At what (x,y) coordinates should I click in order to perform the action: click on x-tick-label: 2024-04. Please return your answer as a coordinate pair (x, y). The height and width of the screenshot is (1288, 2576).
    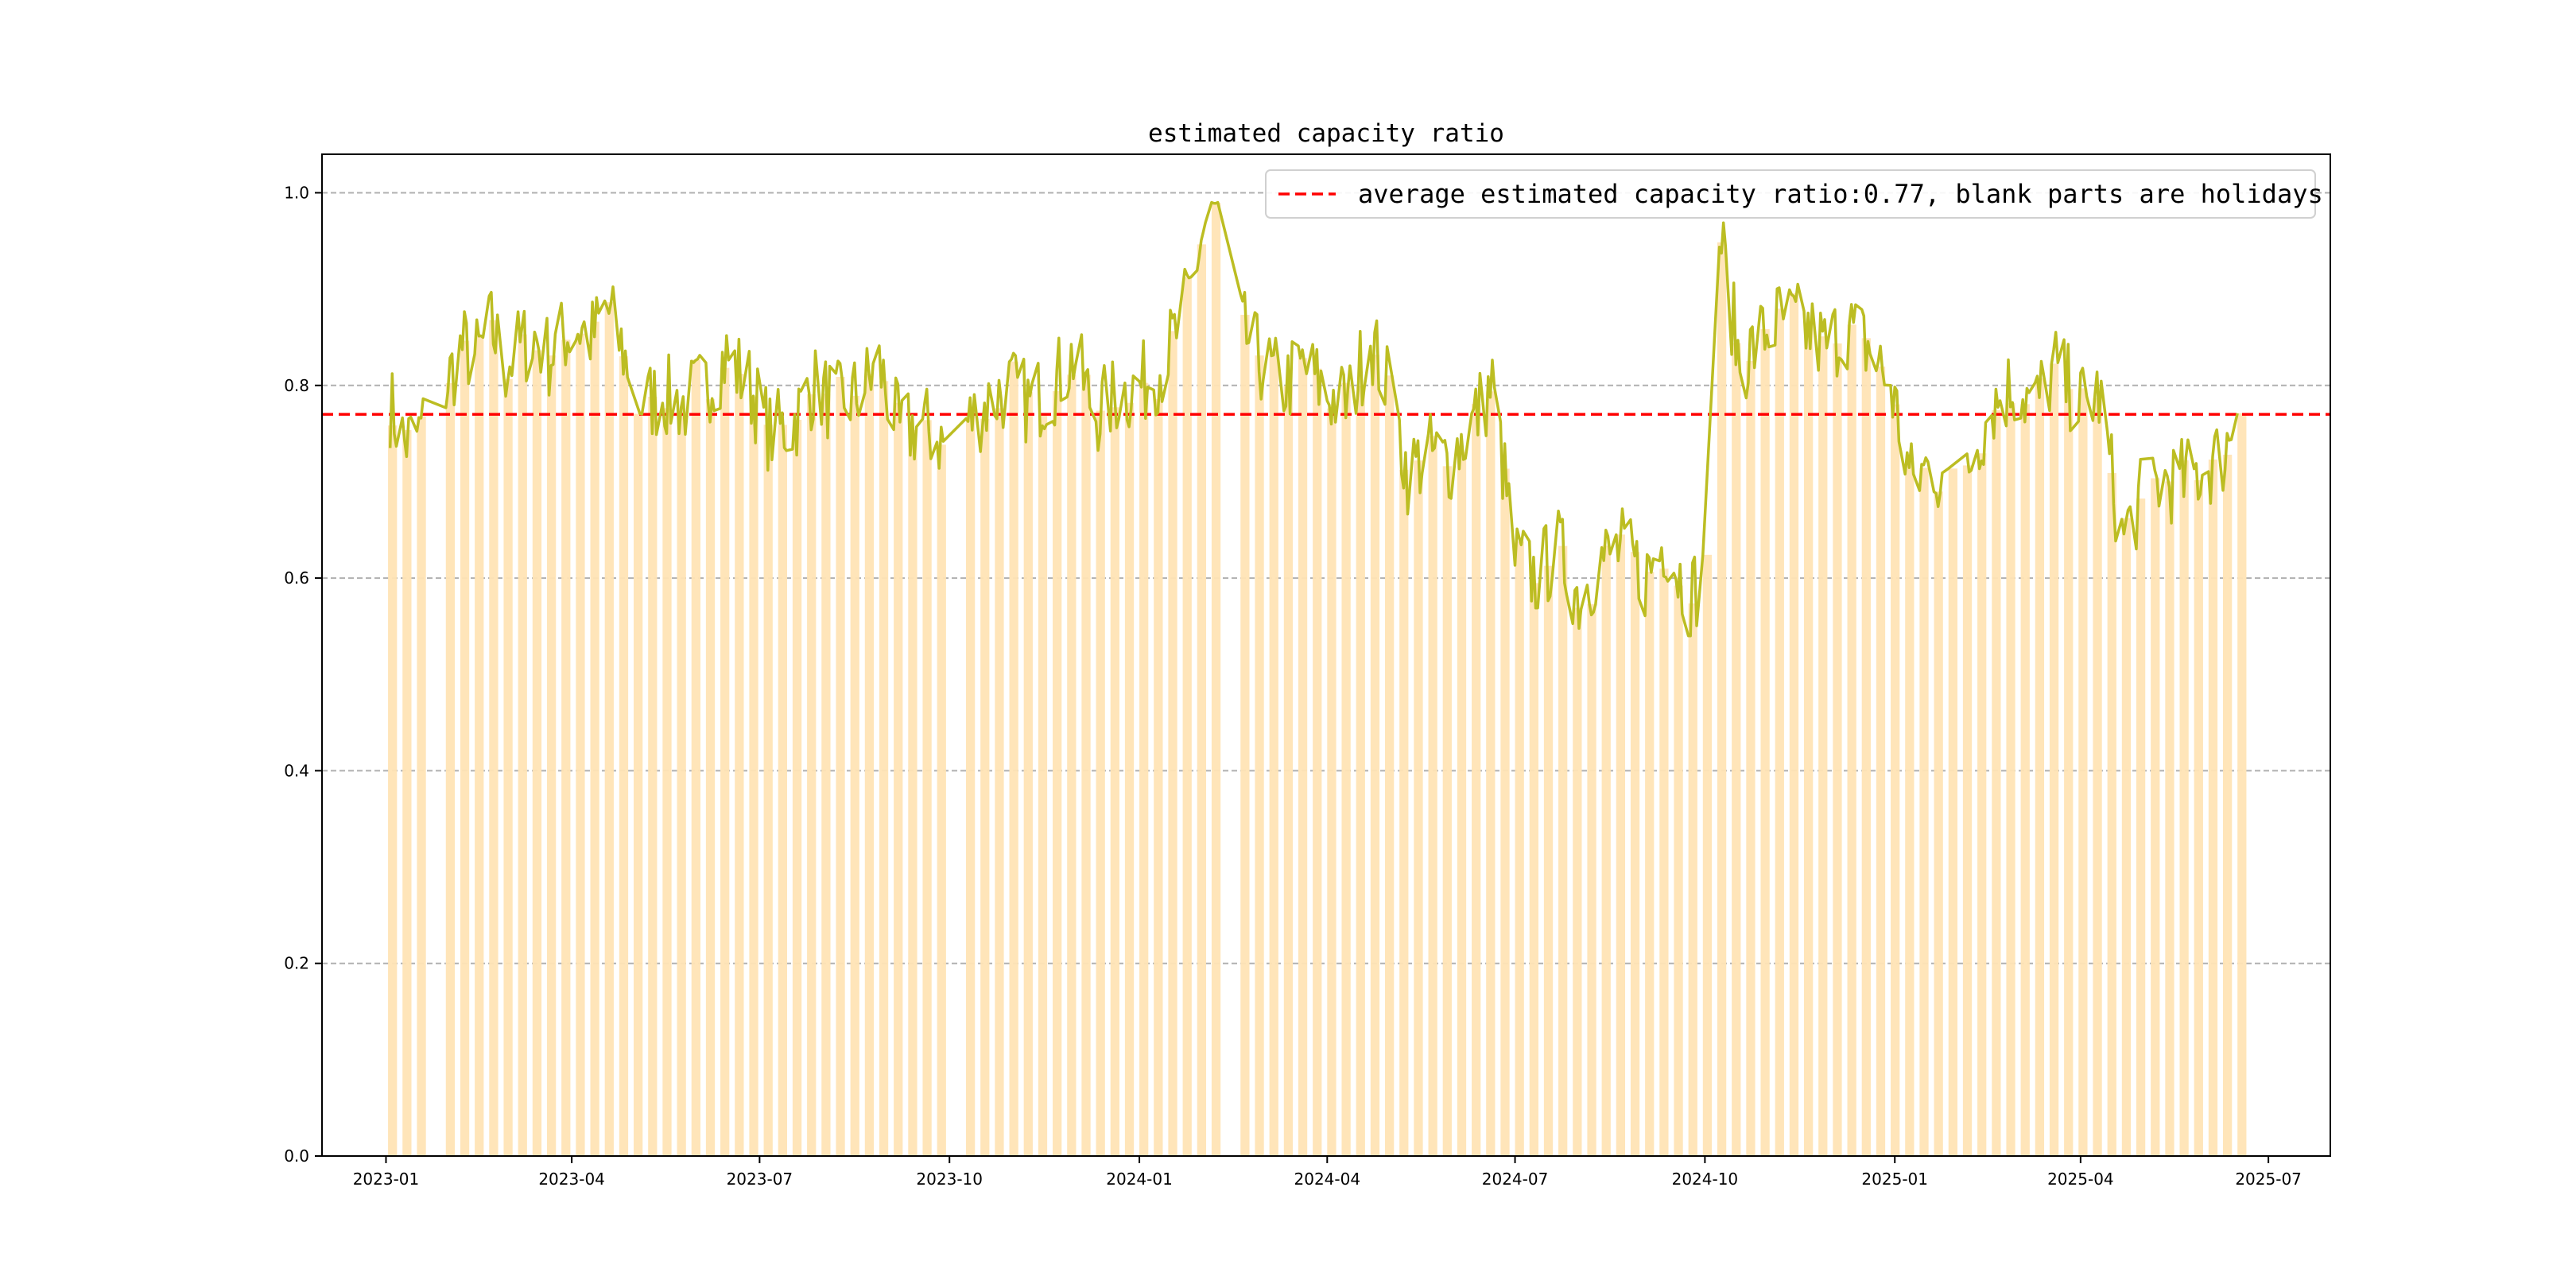
    Looking at the image, I should click on (1328, 1179).